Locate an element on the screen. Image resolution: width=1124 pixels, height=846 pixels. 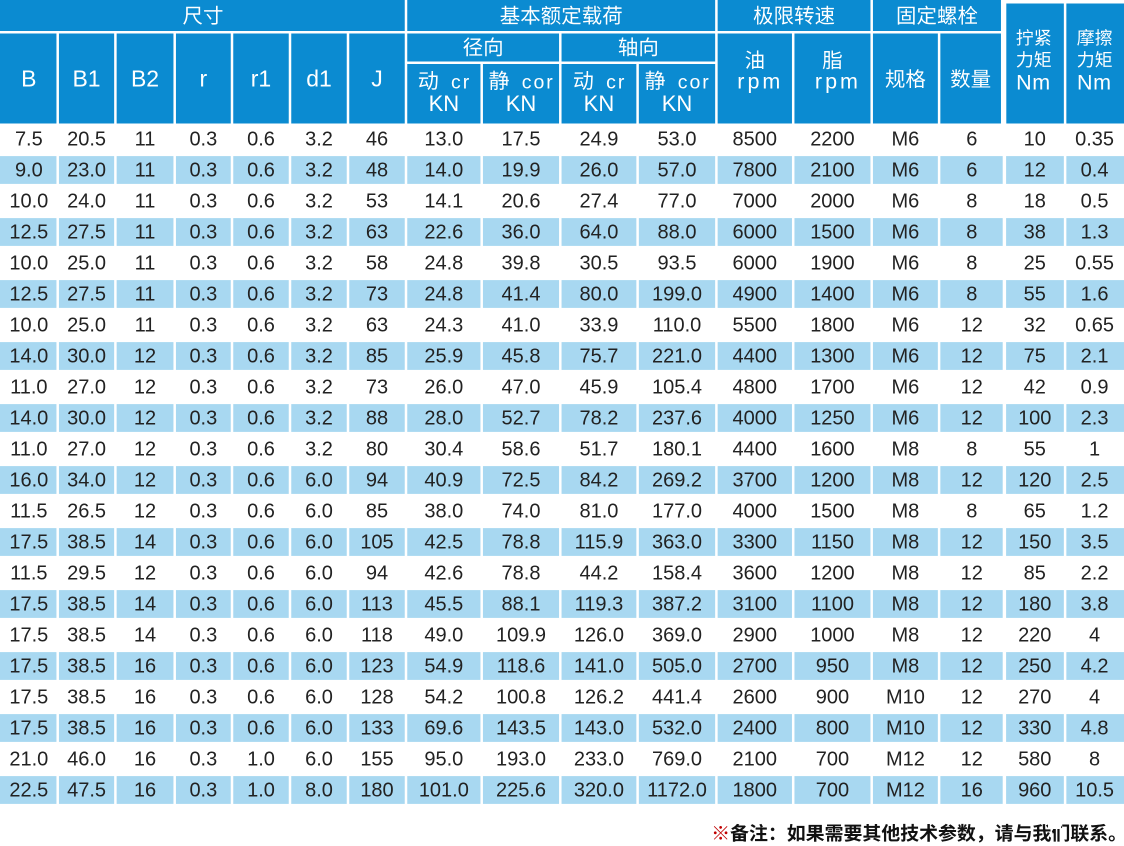
svg-text: 42 is located at coordinates (1035, 388).